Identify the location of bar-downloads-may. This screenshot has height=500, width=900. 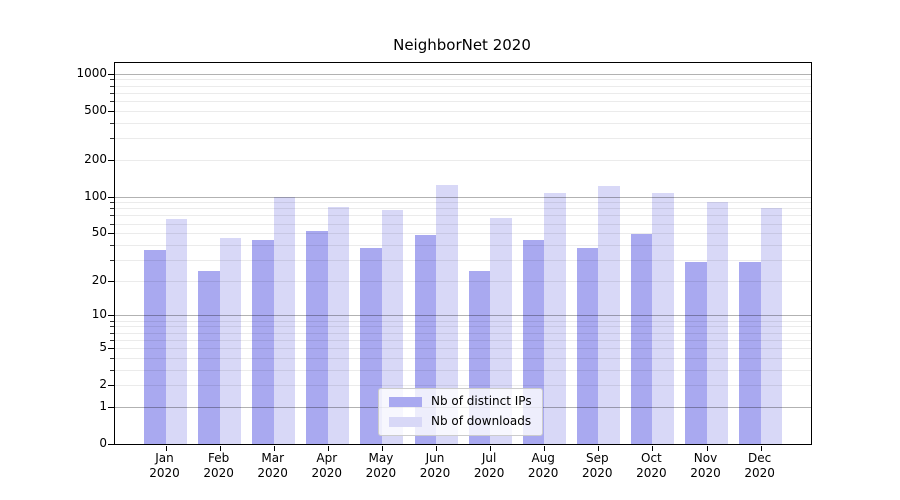
(392, 326).